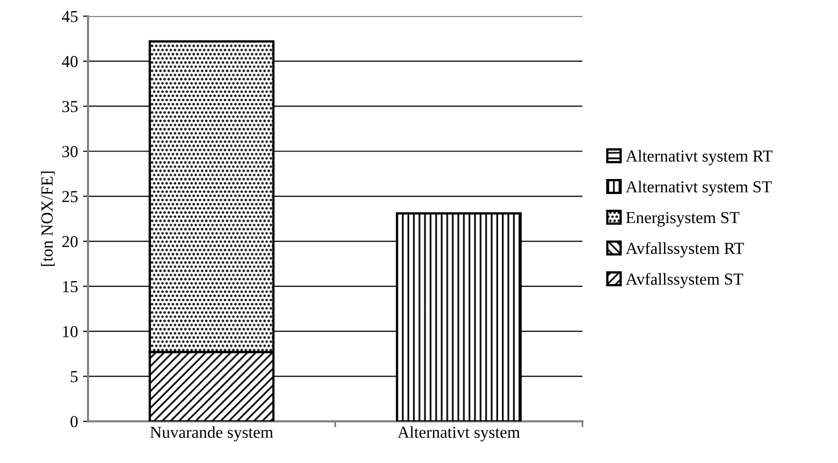 This screenshot has width=838, height=463. Describe the element at coordinates (685, 250) in the screenshot. I see `legend-label: Avfallssystem RT` at that location.